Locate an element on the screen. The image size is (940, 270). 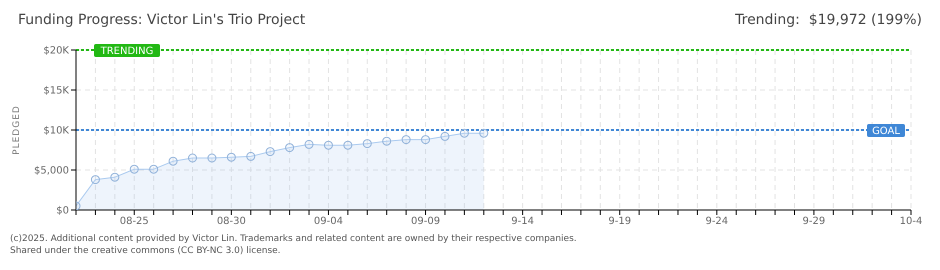
y-tick-label: $5,000 is located at coordinates (51, 171).